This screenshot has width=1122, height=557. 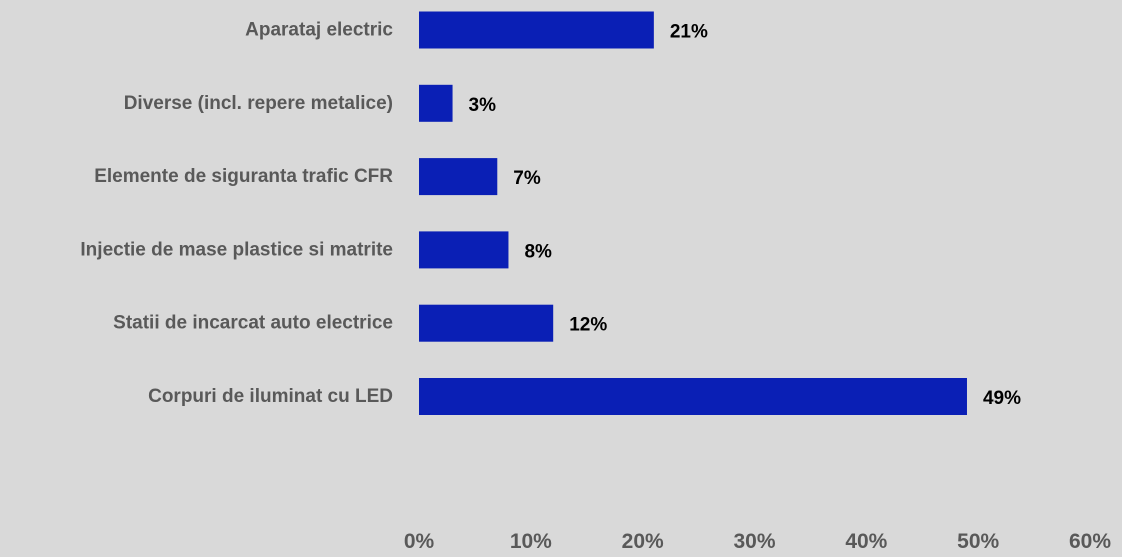 I want to click on category-label: Aparataj electric, so click(x=319, y=30).